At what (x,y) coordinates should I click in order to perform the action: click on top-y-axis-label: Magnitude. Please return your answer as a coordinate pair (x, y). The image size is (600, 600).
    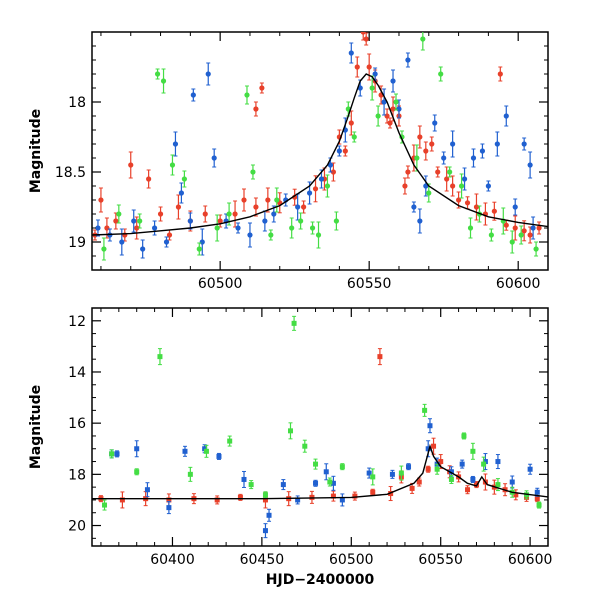
    Looking at the image, I should click on (36, 151).